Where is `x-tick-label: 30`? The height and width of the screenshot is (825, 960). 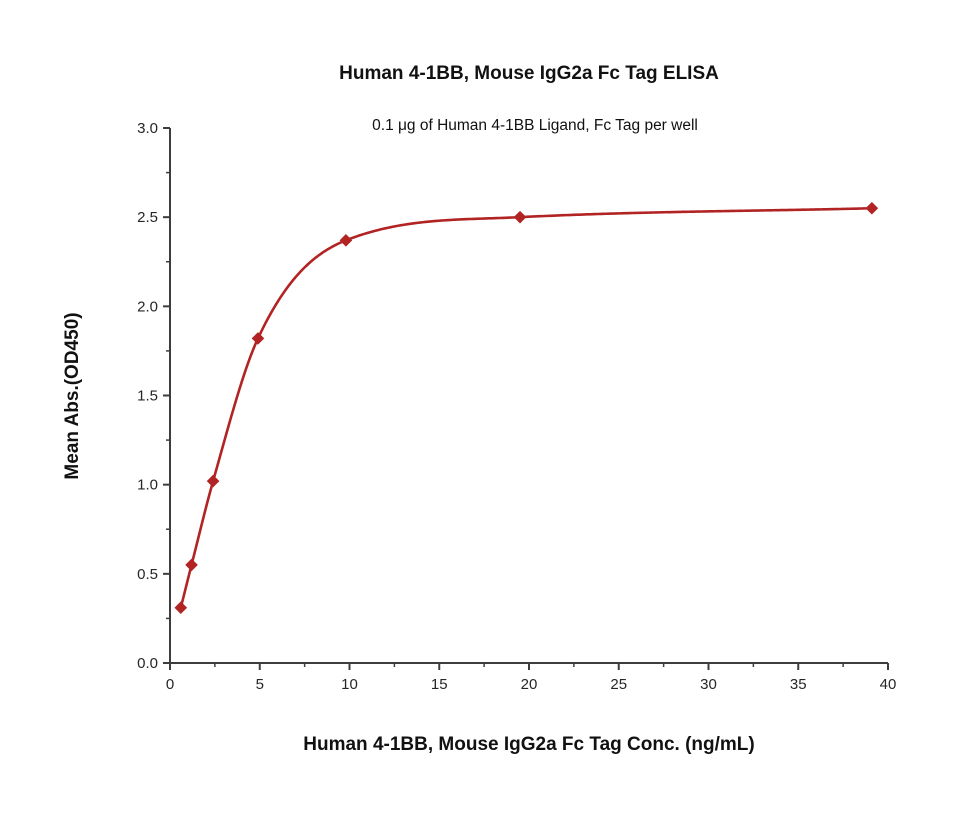 x-tick-label: 30 is located at coordinates (708, 684).